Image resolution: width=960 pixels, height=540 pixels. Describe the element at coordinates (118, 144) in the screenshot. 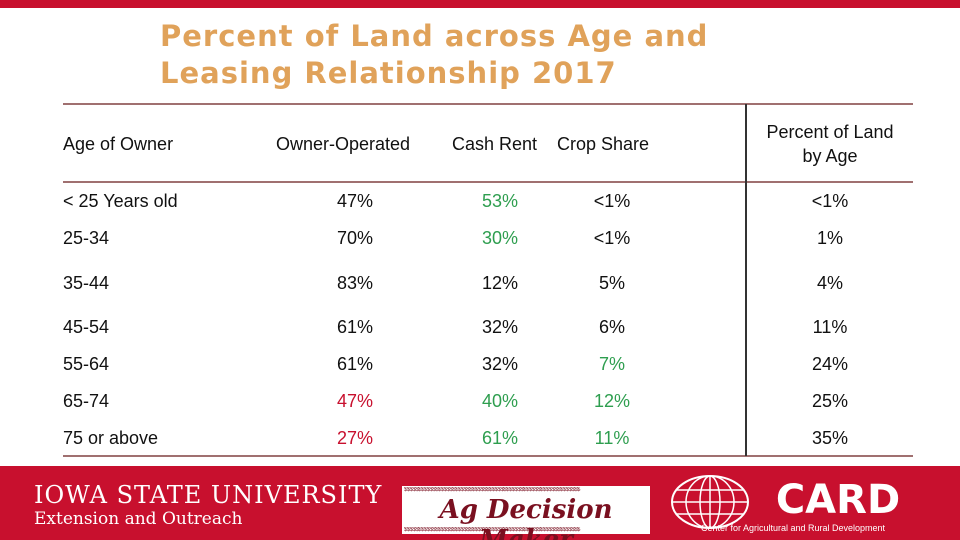

I see `header-age-of-owner: Age of Owner` at that location.